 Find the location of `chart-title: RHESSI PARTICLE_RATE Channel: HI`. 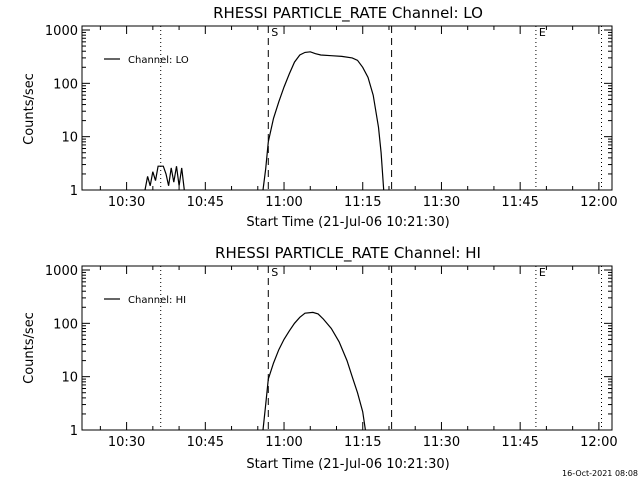

chart-title: RHESSI PARTICLE_RATE Channel: HI is located at coordinates (348, 253).